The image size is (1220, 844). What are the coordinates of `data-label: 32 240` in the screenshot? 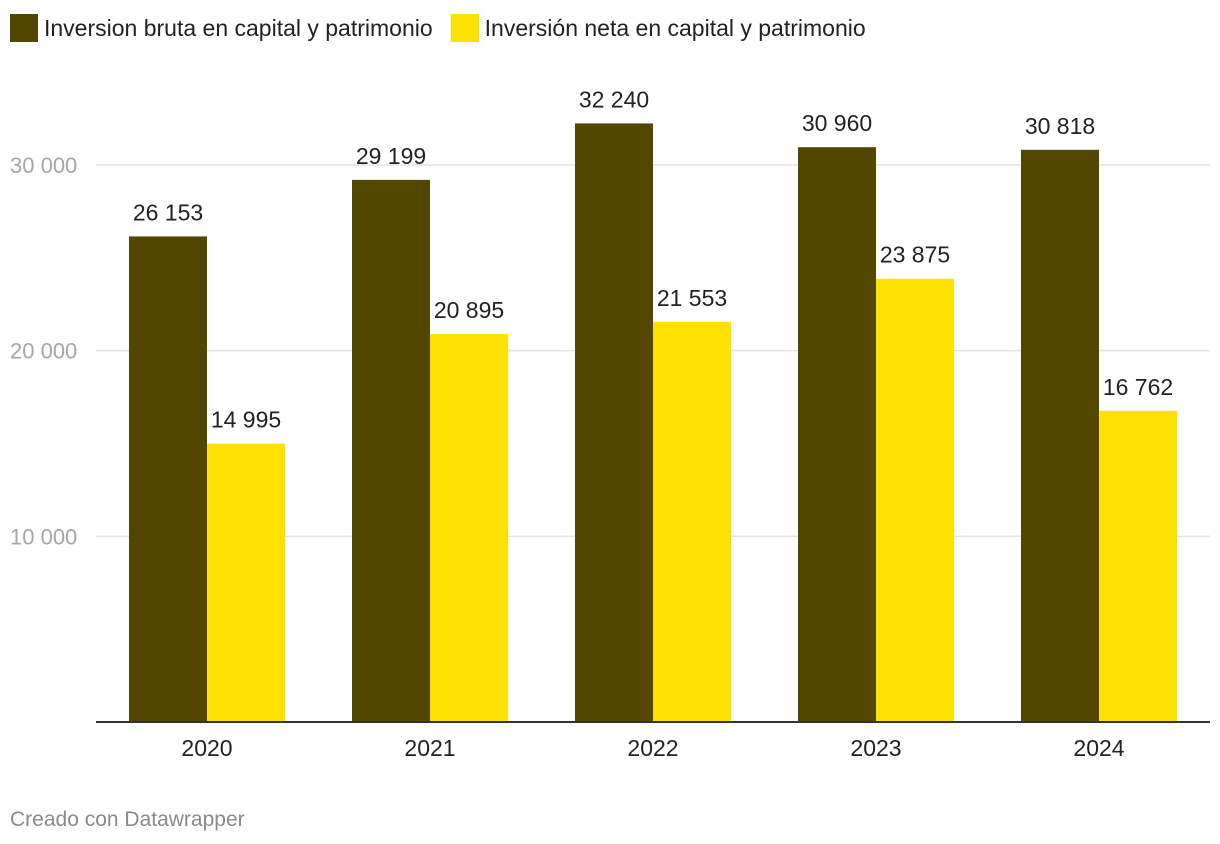 It's located at (614, 99).